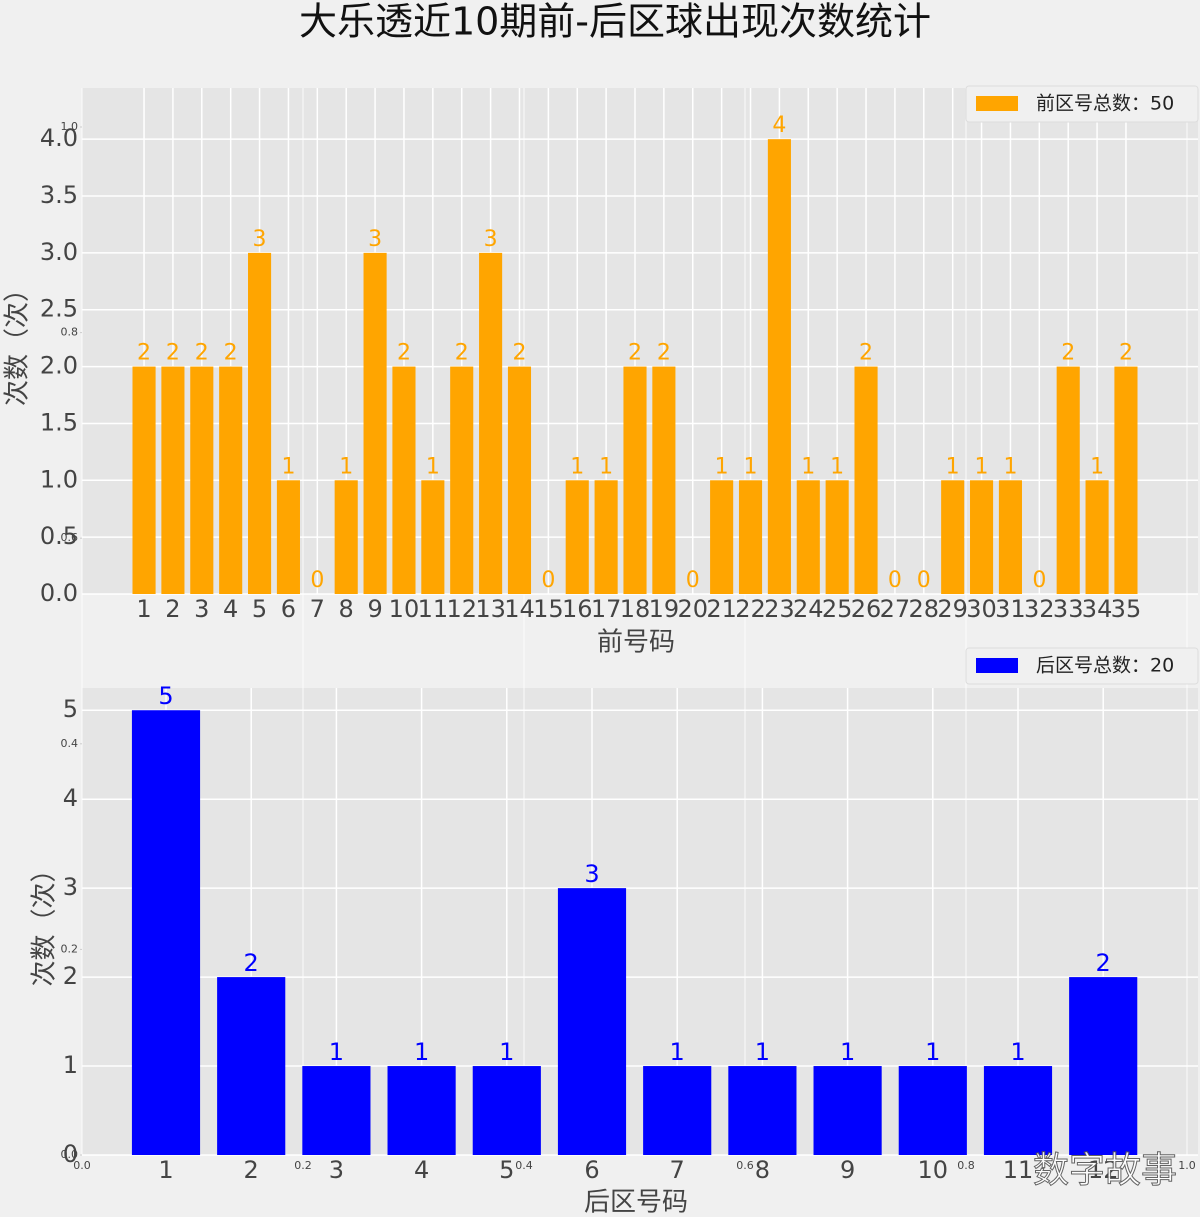 The width and height of the screenshot is (1200, 1217). I want to click on x-axis-label: 后区号码, so click(636, 1202).